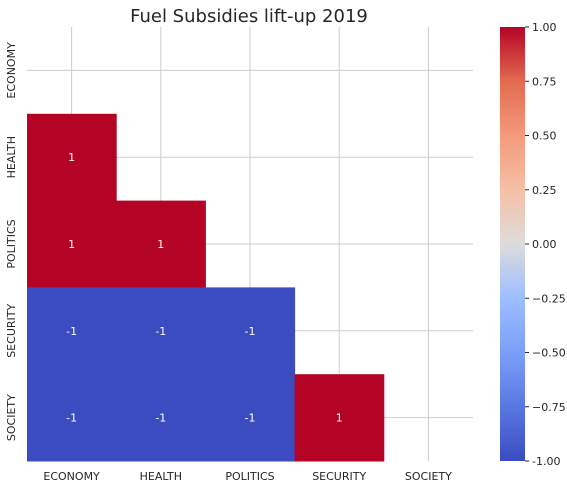 The width and height of the screenshot is (567, 488). Describe the element at coordinates (339, 476) in the screenshot. I see `x-tick-label-security: SECURITY` at that location.